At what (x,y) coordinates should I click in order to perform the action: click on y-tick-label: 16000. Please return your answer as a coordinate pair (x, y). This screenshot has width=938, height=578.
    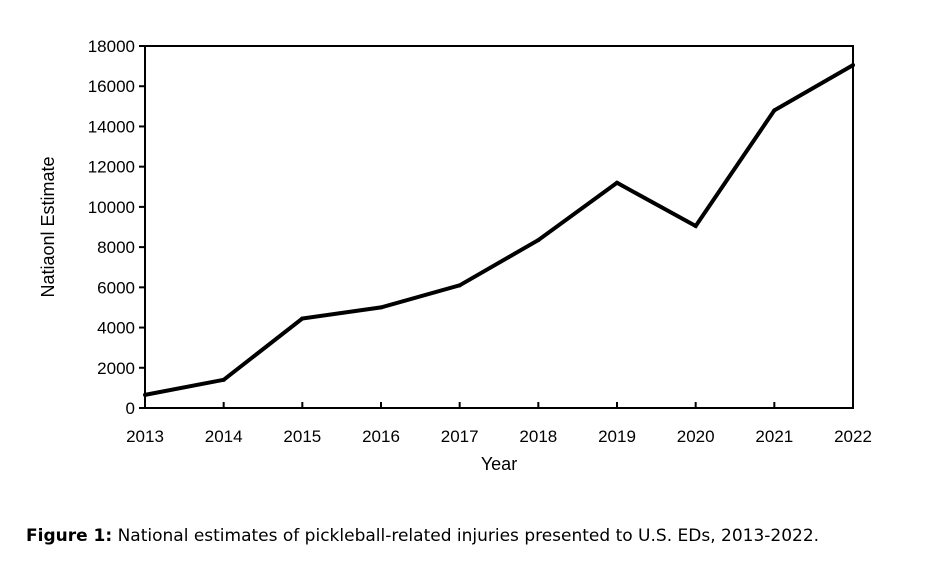
    Looking at the image, I should click on (111, 86).